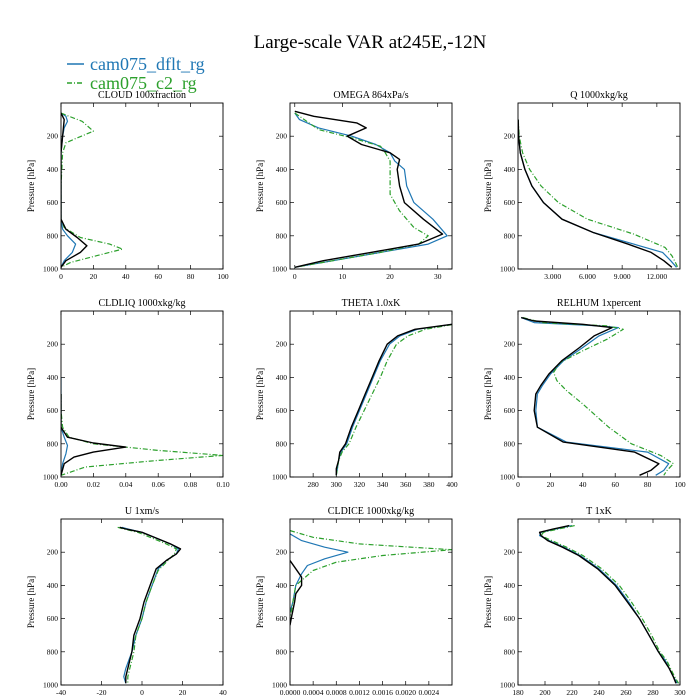 This screenshot has width=700, height=700. Describe the element at coordinates (336, 692) in the screenshot. I see `x-tick-label: 0.0008` at that location.